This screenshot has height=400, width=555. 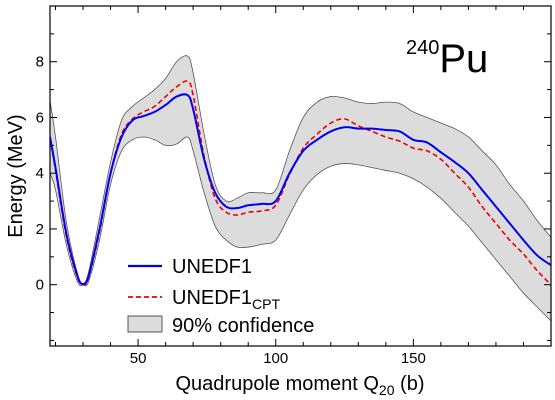 What do you see at coordinates (387, 390) in the screenshot?
I see `x-axis-title-sub: 20` at bounding box center [387, 390].